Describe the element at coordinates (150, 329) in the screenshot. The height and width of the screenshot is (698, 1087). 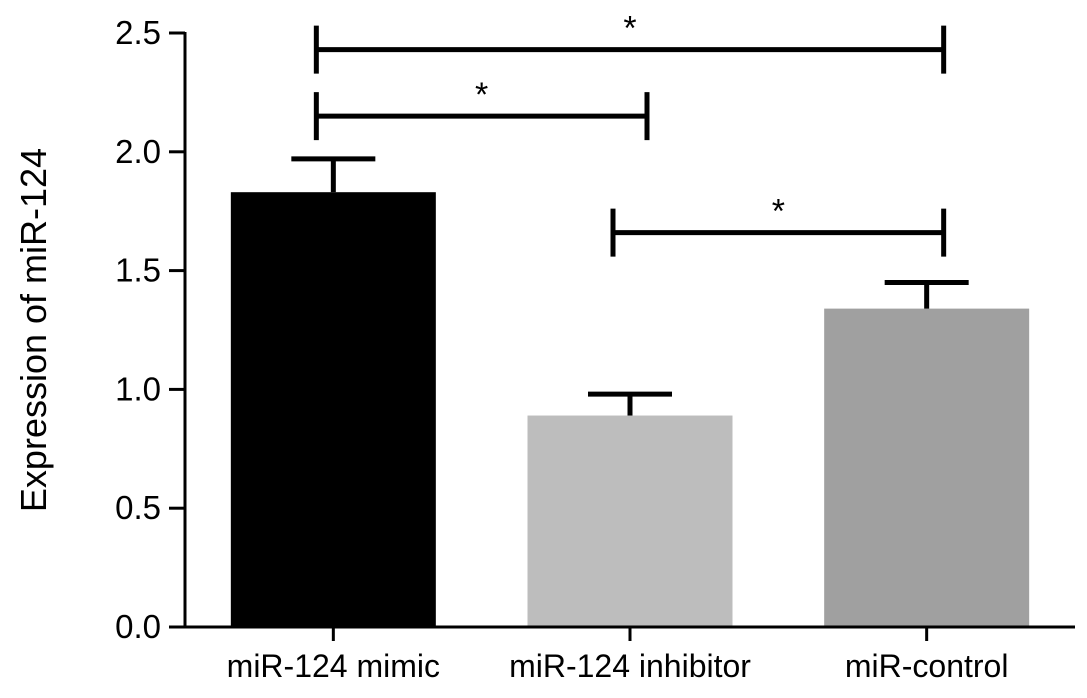
I see `y-ticks-layer: 0.0 0.5 1.0 1.5 2.0 2.5` at that location.